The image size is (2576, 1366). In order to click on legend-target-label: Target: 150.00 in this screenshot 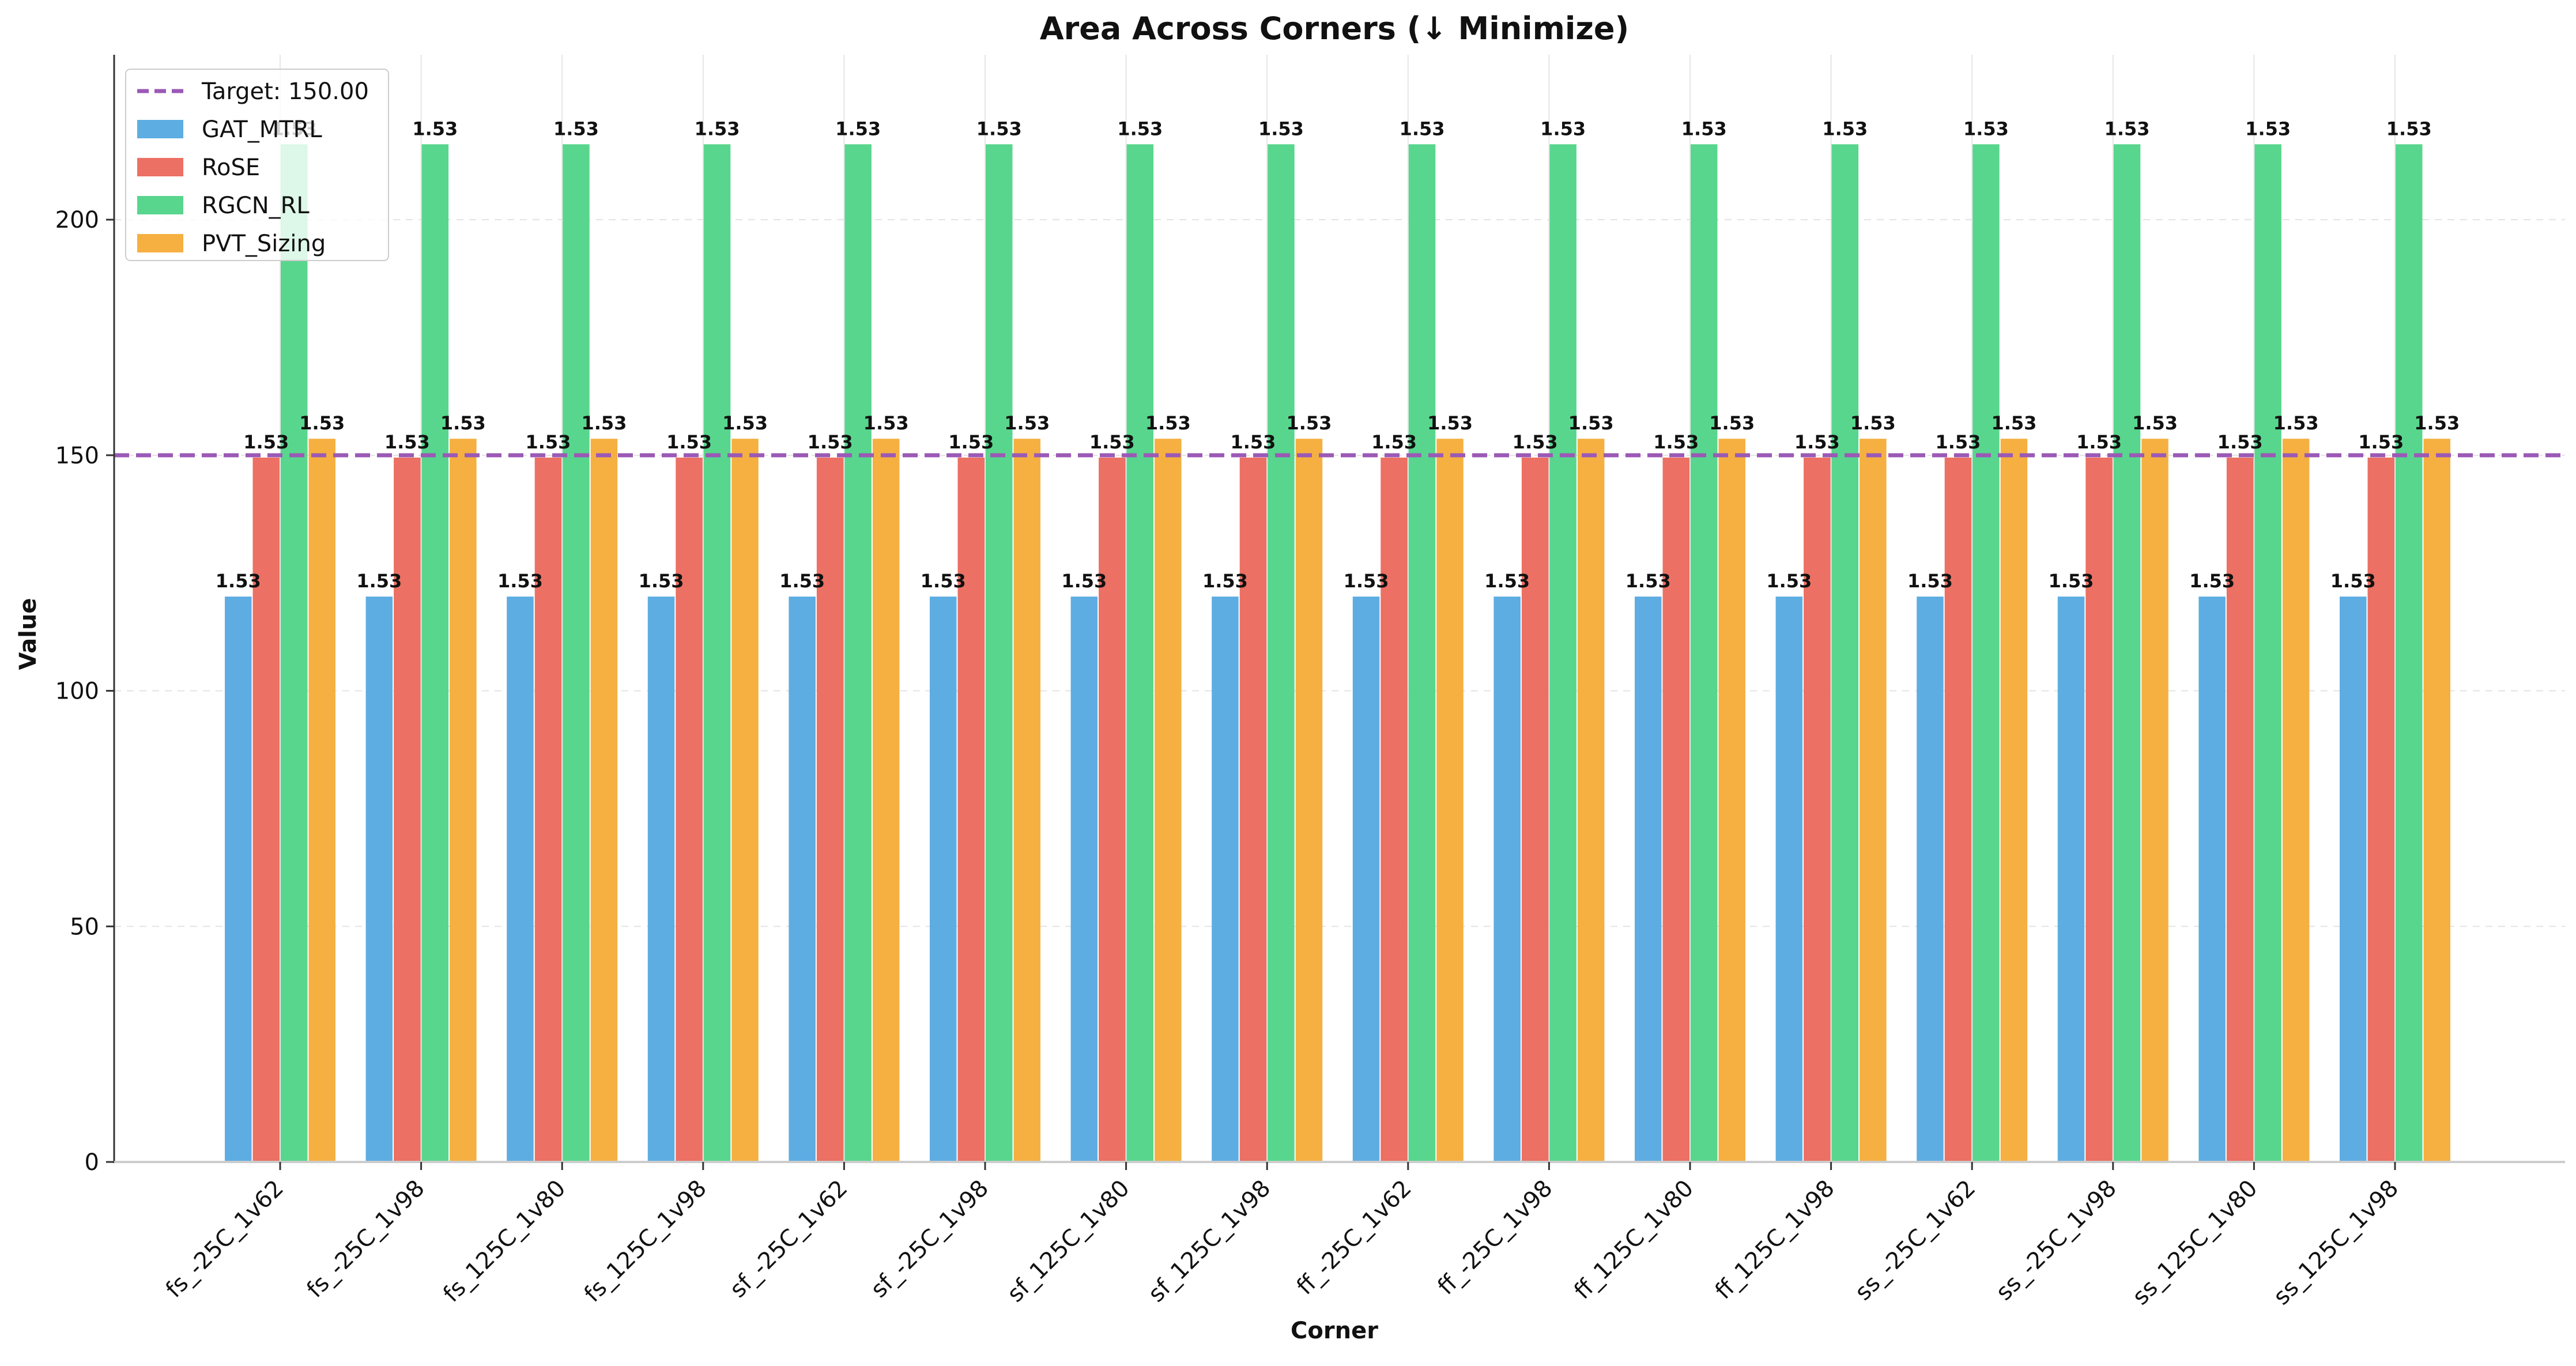, I will do `click(285, 91)`.